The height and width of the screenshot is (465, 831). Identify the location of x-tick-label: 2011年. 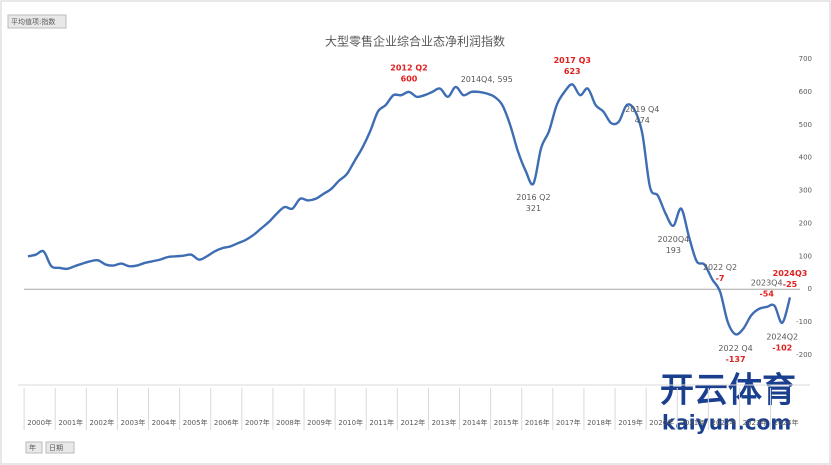
(381, 422).